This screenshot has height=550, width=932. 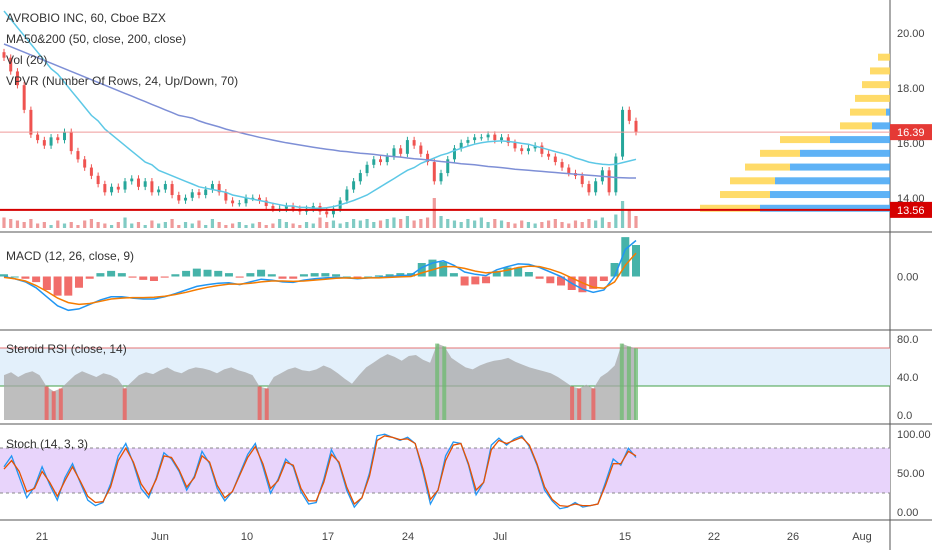 What do you see at coordinates (793, 537) in the screenshot?
I see `time-axis-tick-label: 26` at bounding box center [793, 537].